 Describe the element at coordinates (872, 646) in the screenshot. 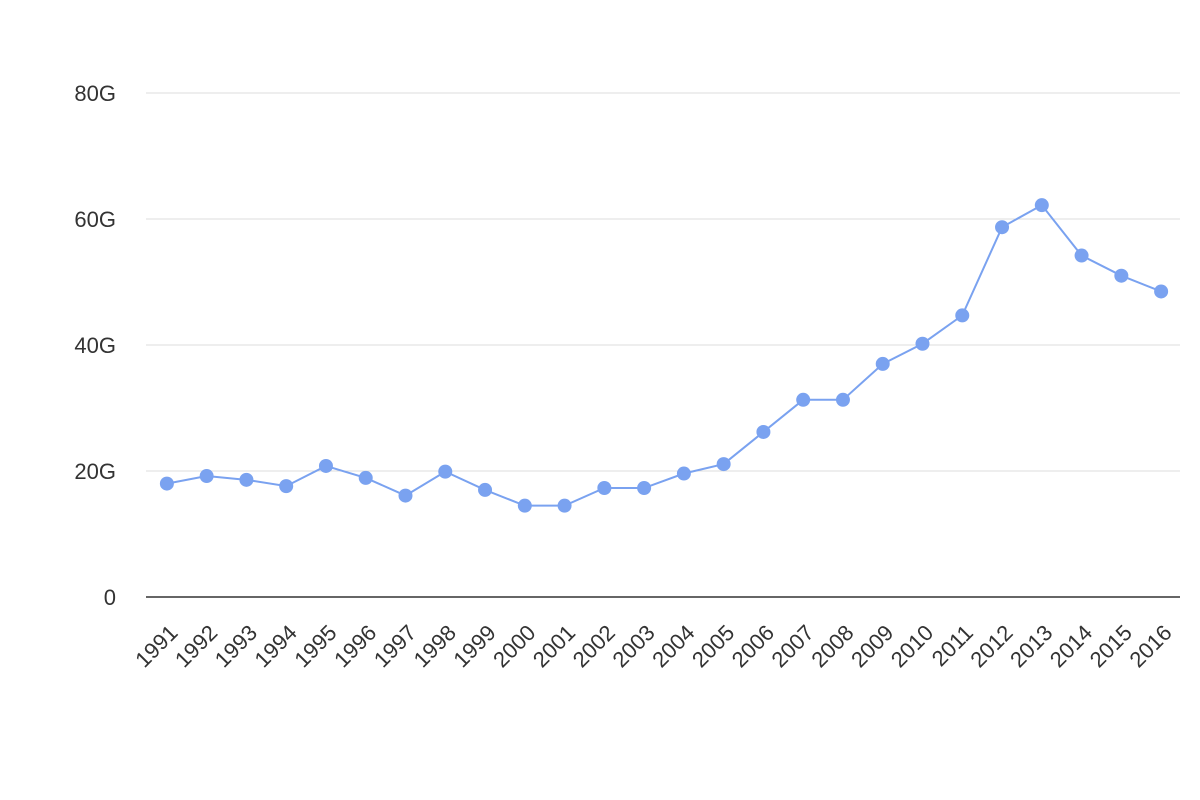

I see `x-tick-label: 2009` at that location.